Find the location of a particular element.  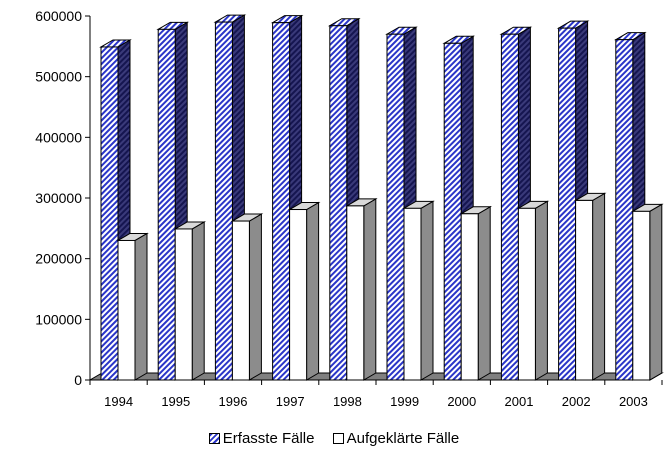

x-tick-label: 2001 is located at coordinates (519, 401).